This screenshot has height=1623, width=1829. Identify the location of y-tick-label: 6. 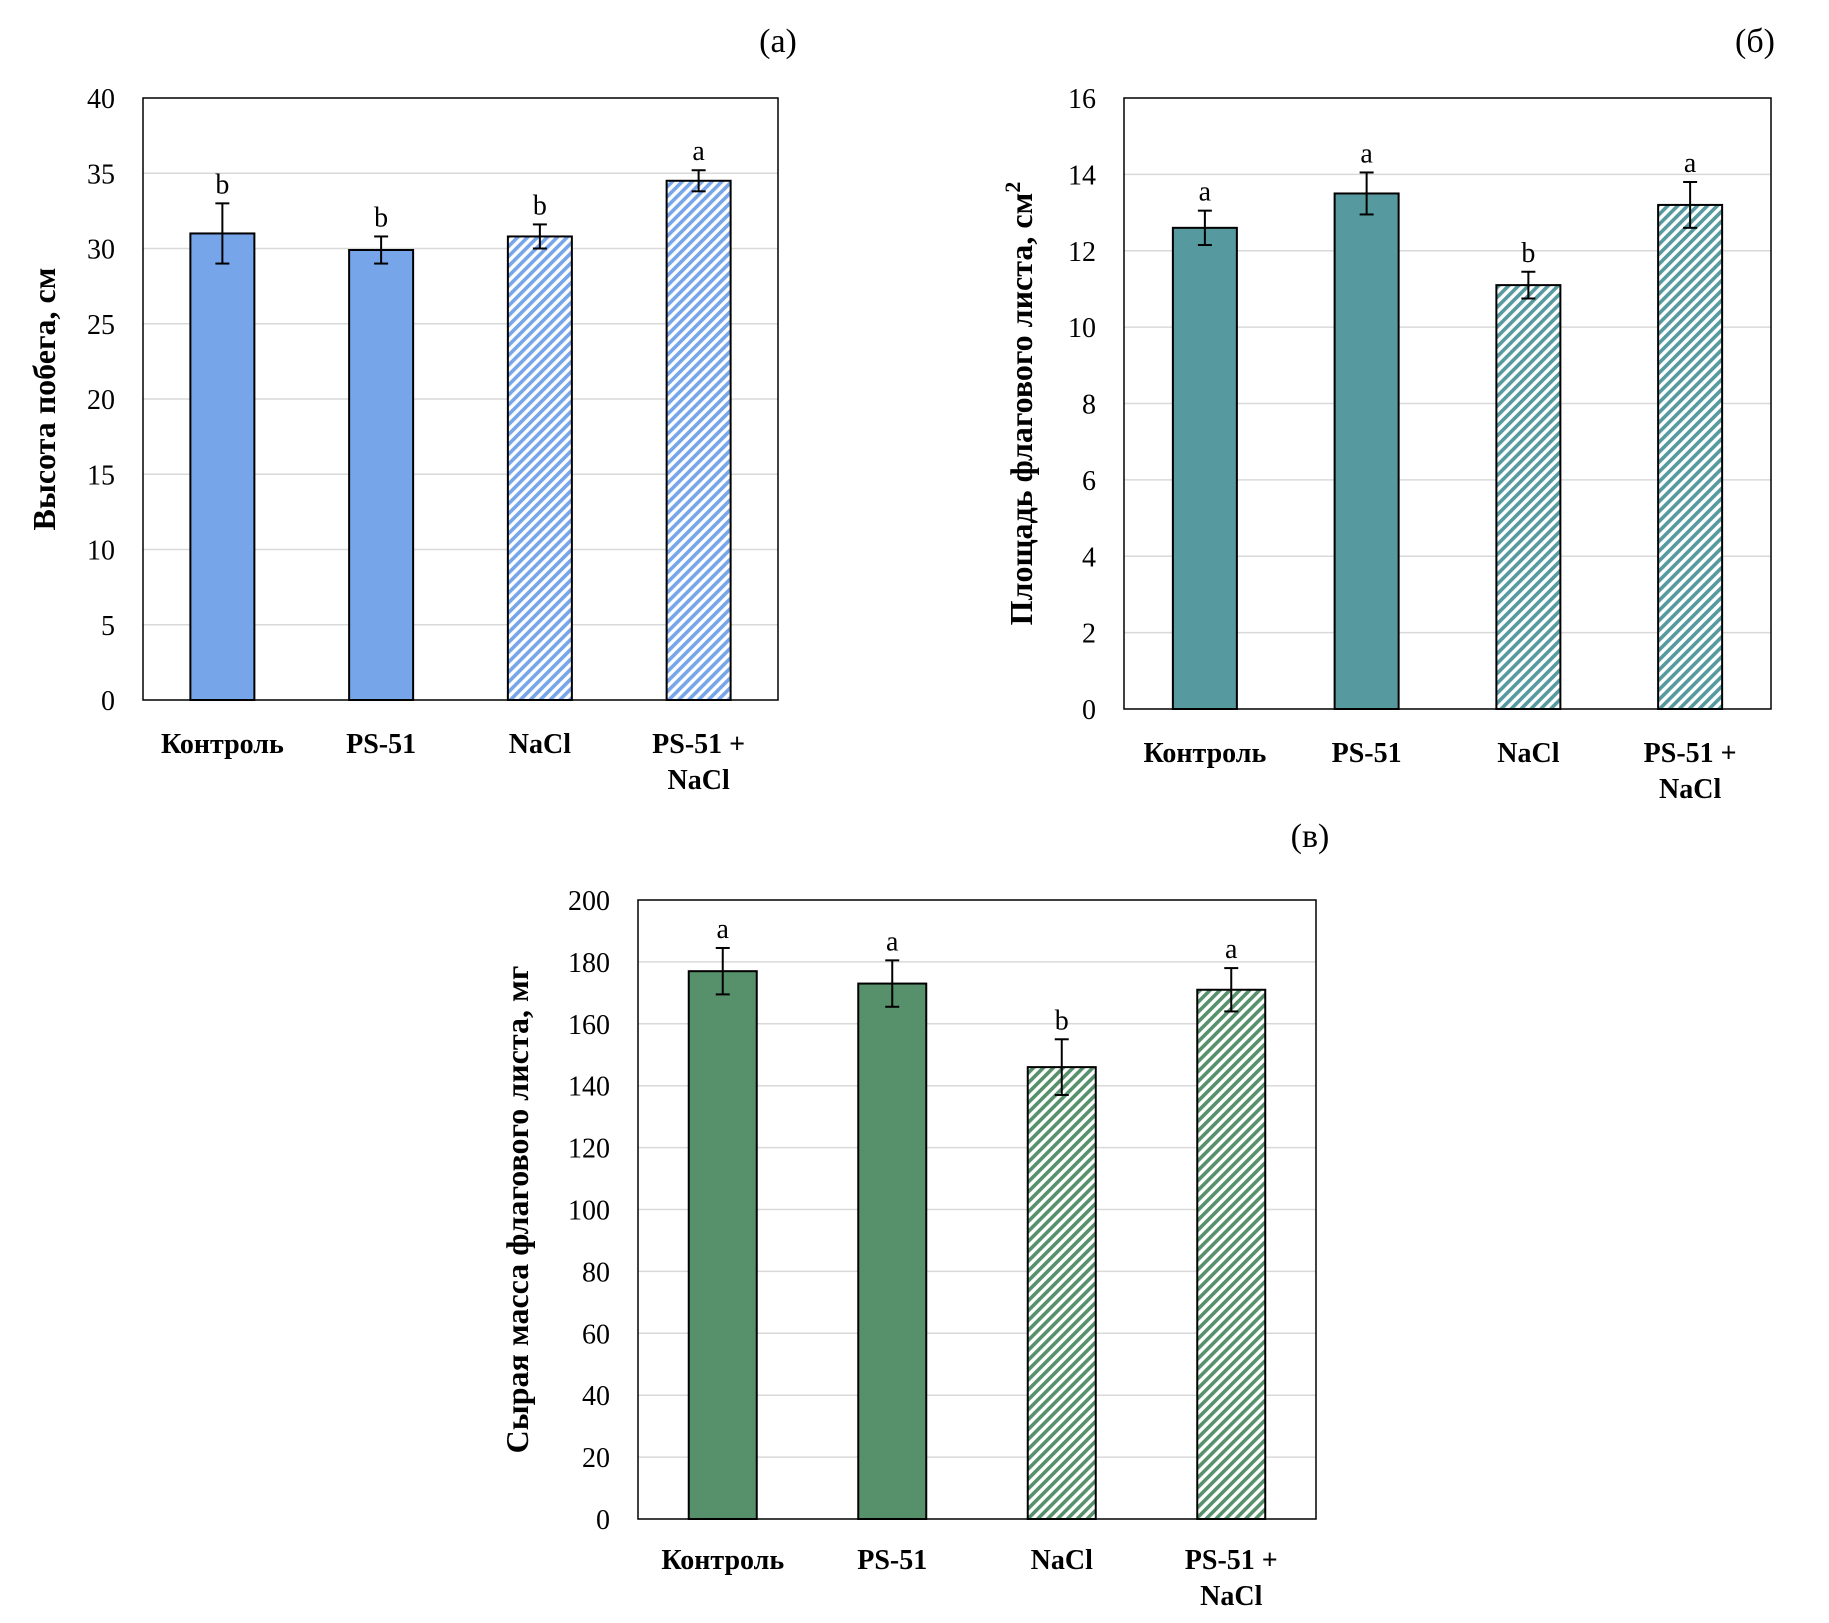
(1089, 481).